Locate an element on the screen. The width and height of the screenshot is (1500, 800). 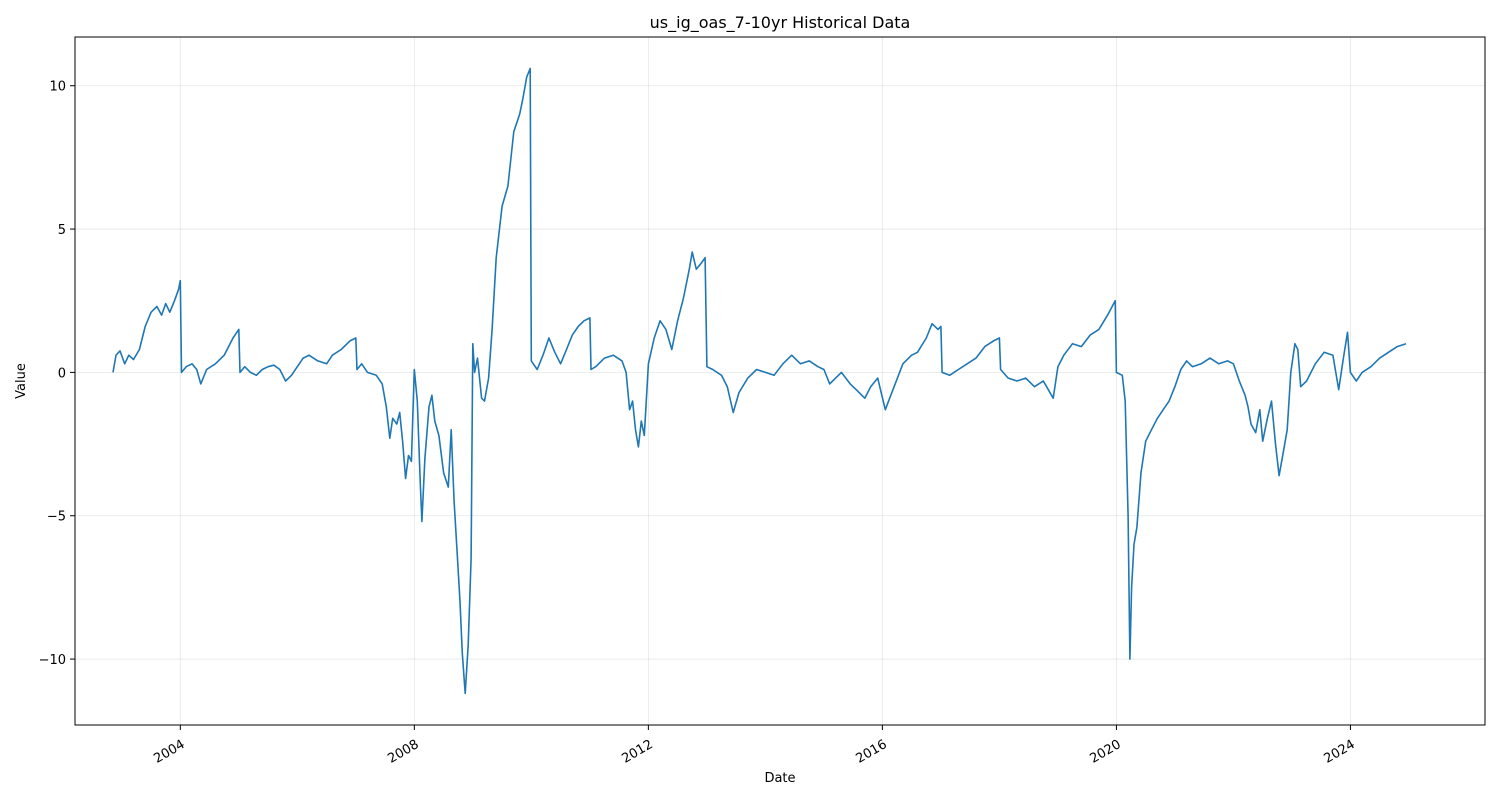
chart-title: us_ig_oas_7-10yr Historical Data is located at coordinates (780, 23).